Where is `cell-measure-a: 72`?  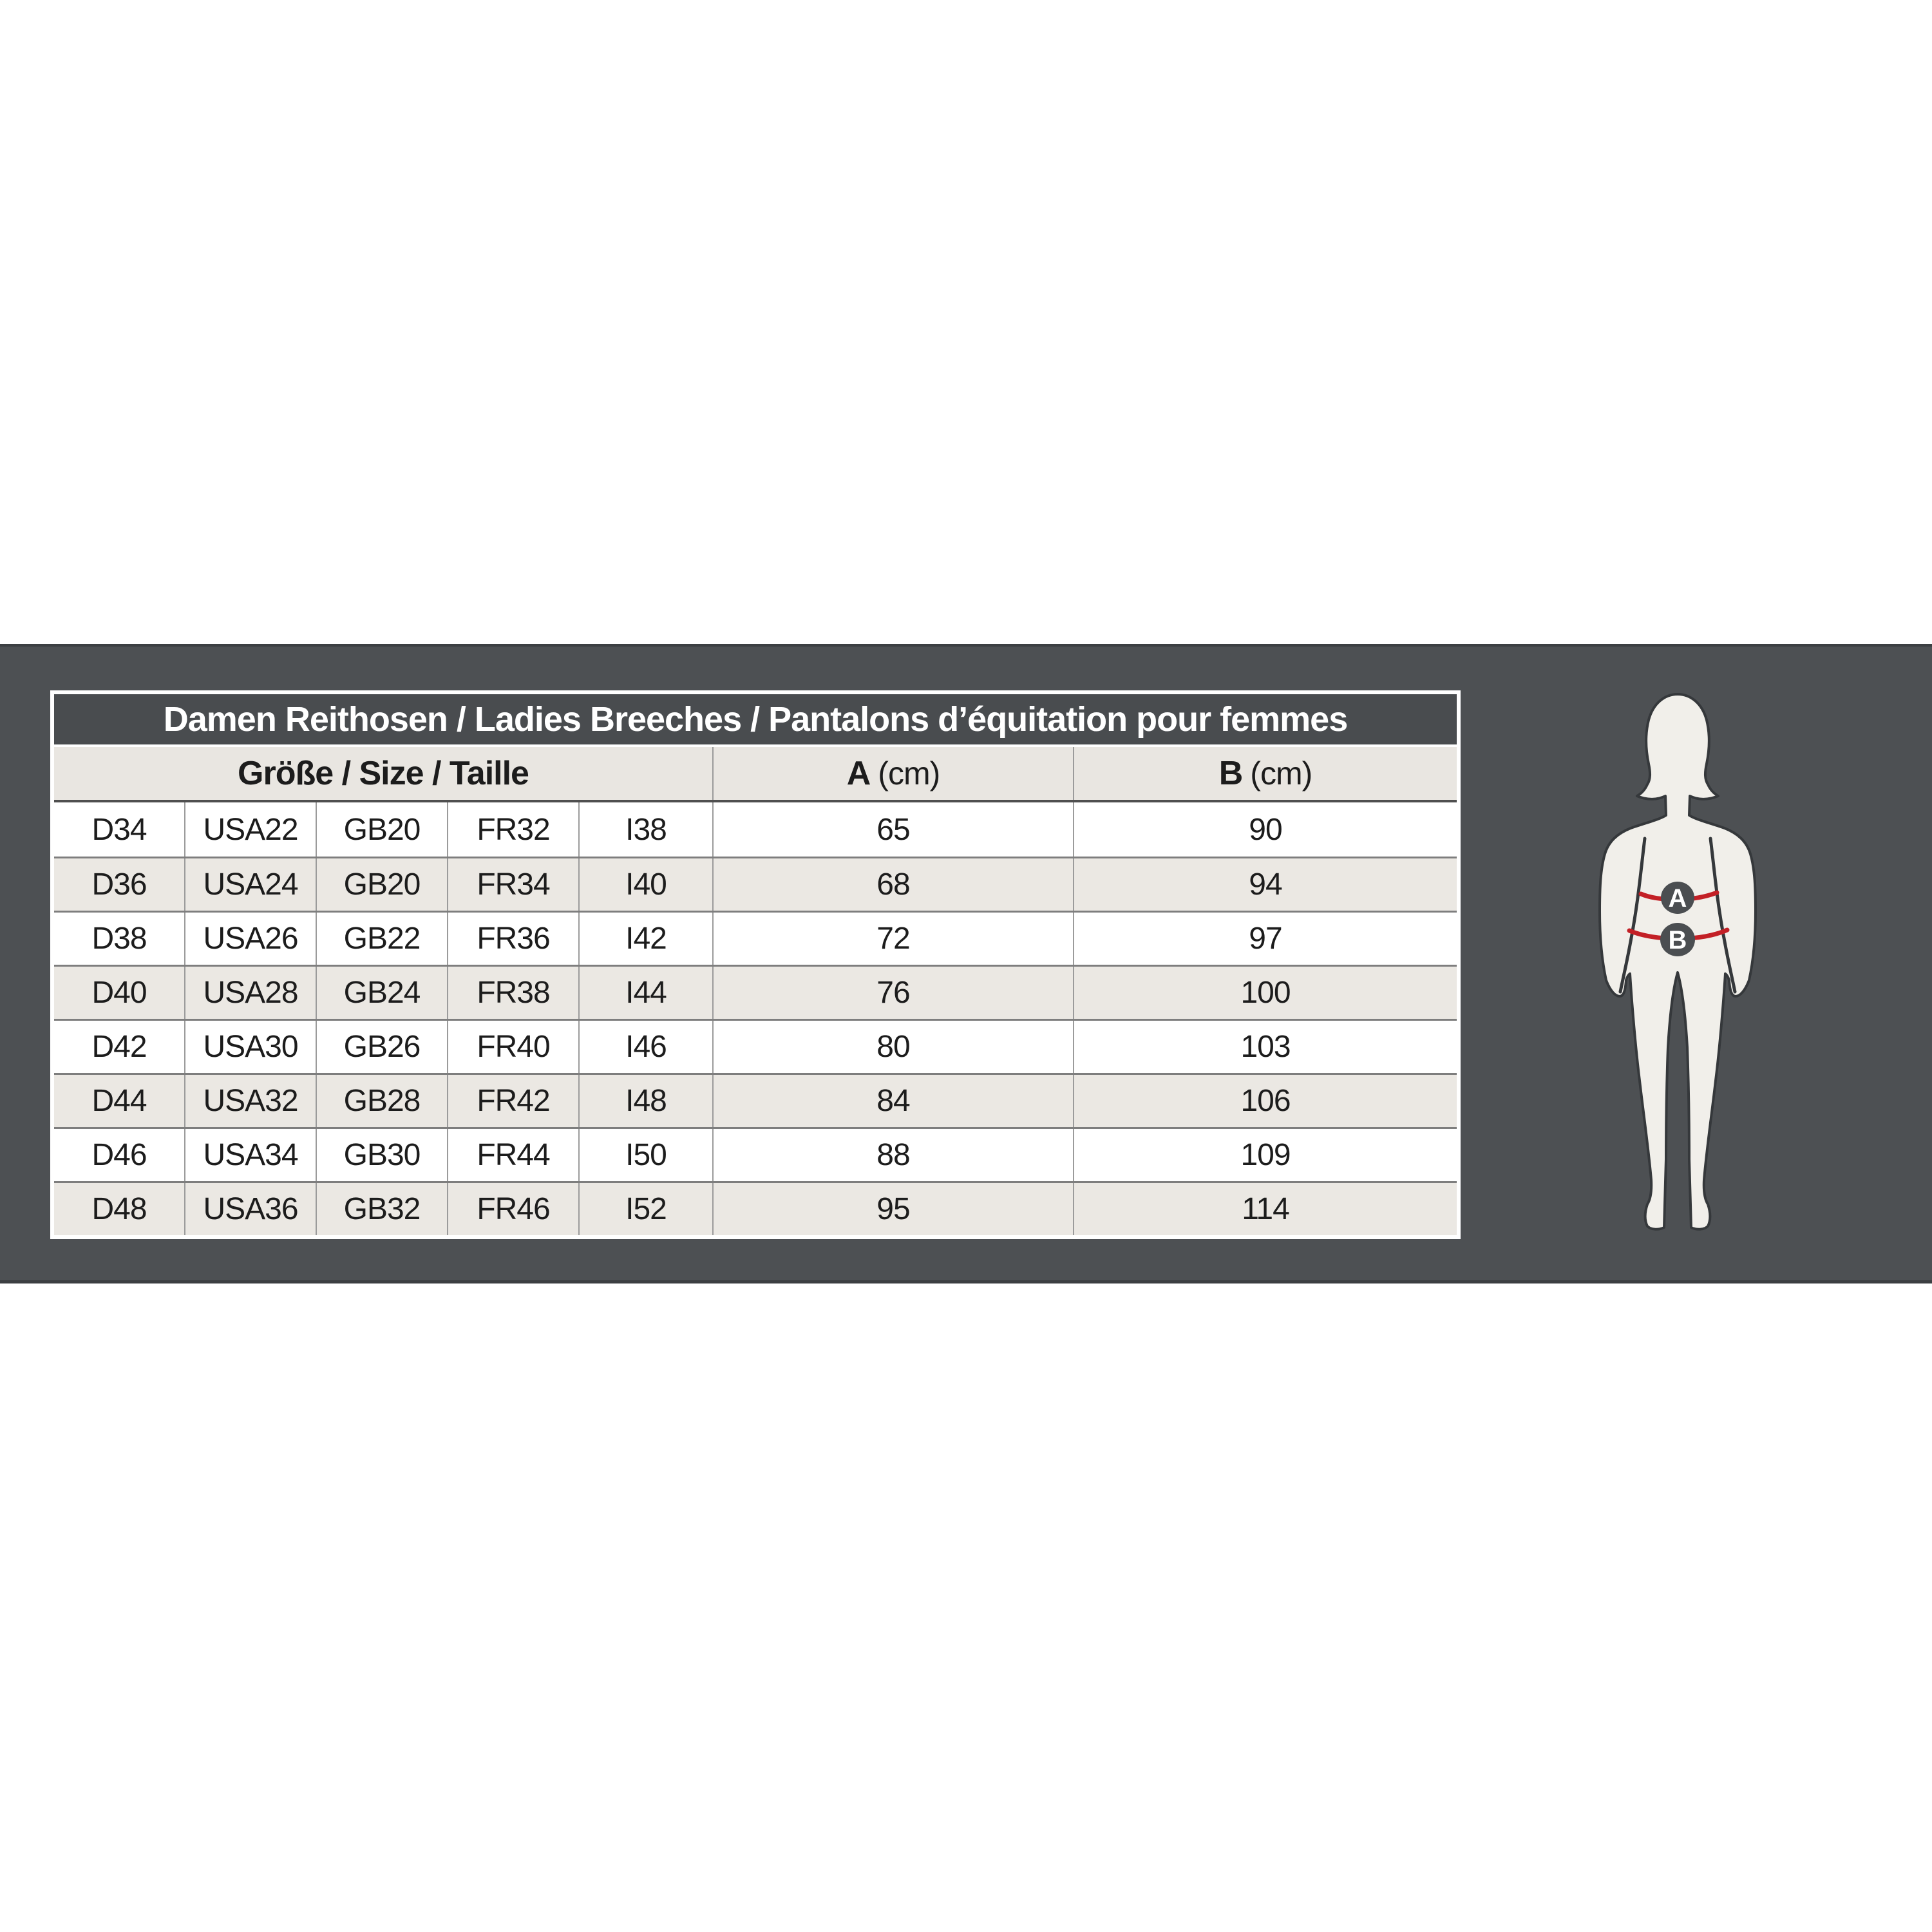
cell-measure-a: 72 is located at coordinates (894, 939).